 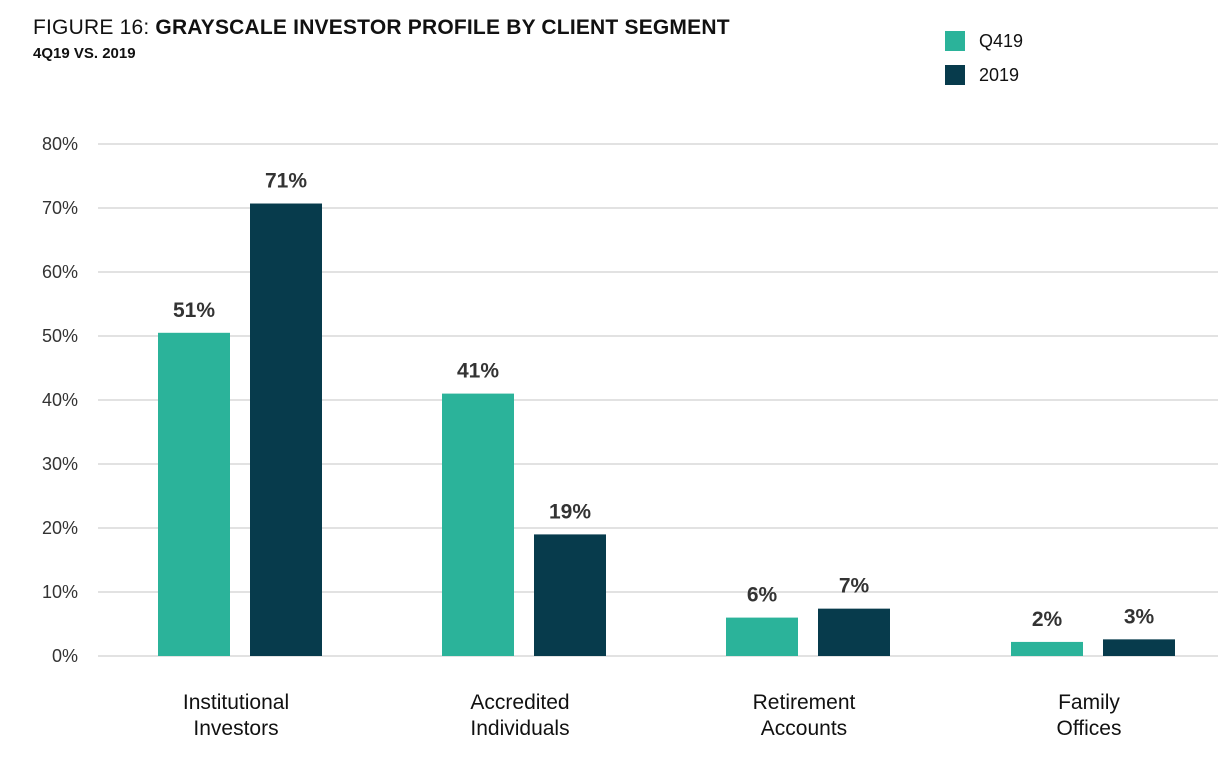 I want to click on data-label: 2%, so click(x=1047, y=619).